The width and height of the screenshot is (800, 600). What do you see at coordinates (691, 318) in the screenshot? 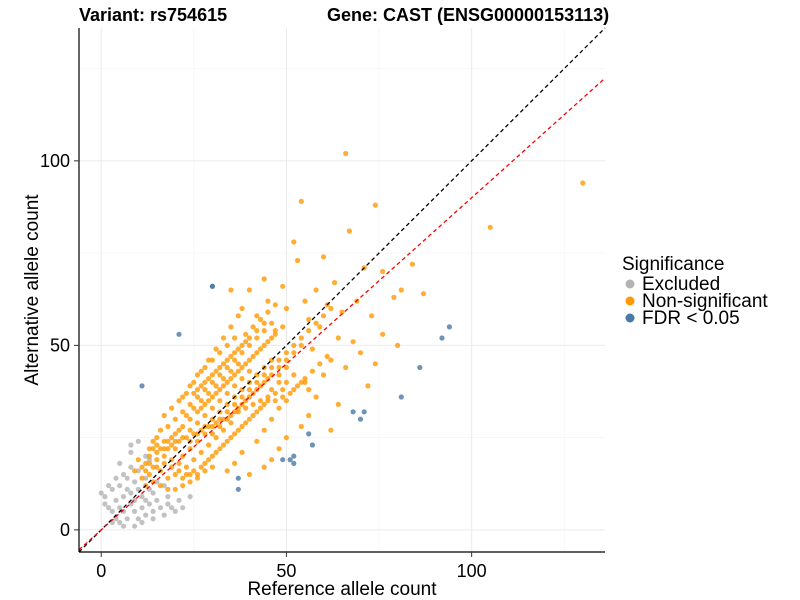
I see `legend-label-fdr-0-05: FDR < 0.05` at bounding box center [691, 318].